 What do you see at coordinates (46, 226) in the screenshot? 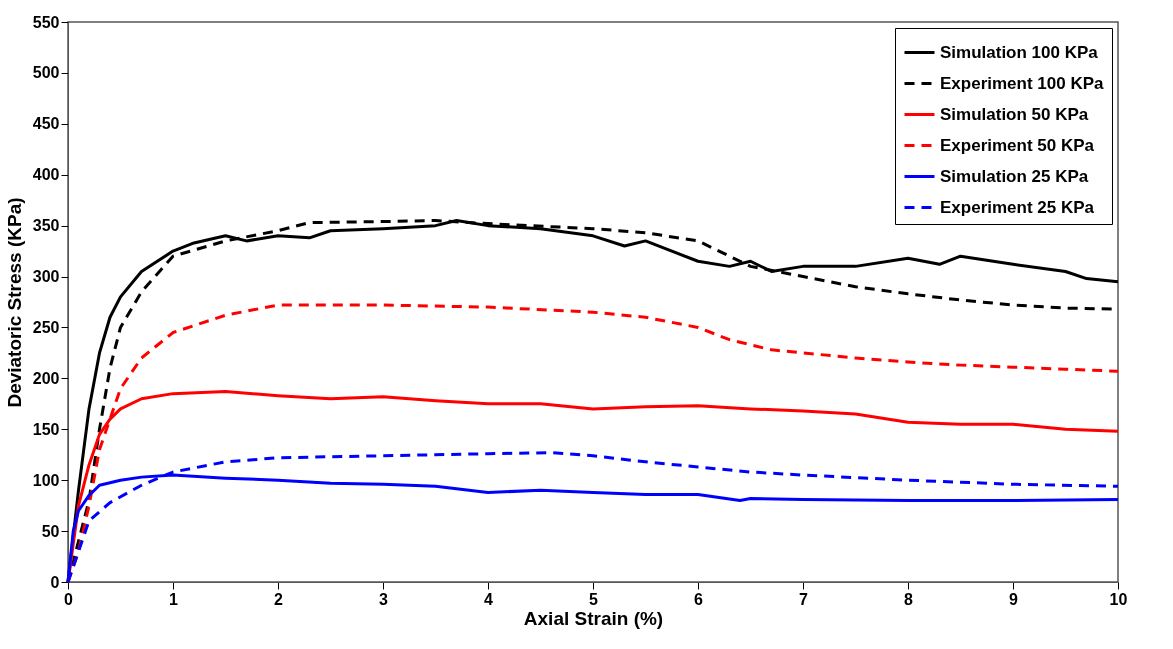
I see `y-tick-label: 350` at bounding box center [46, 226].